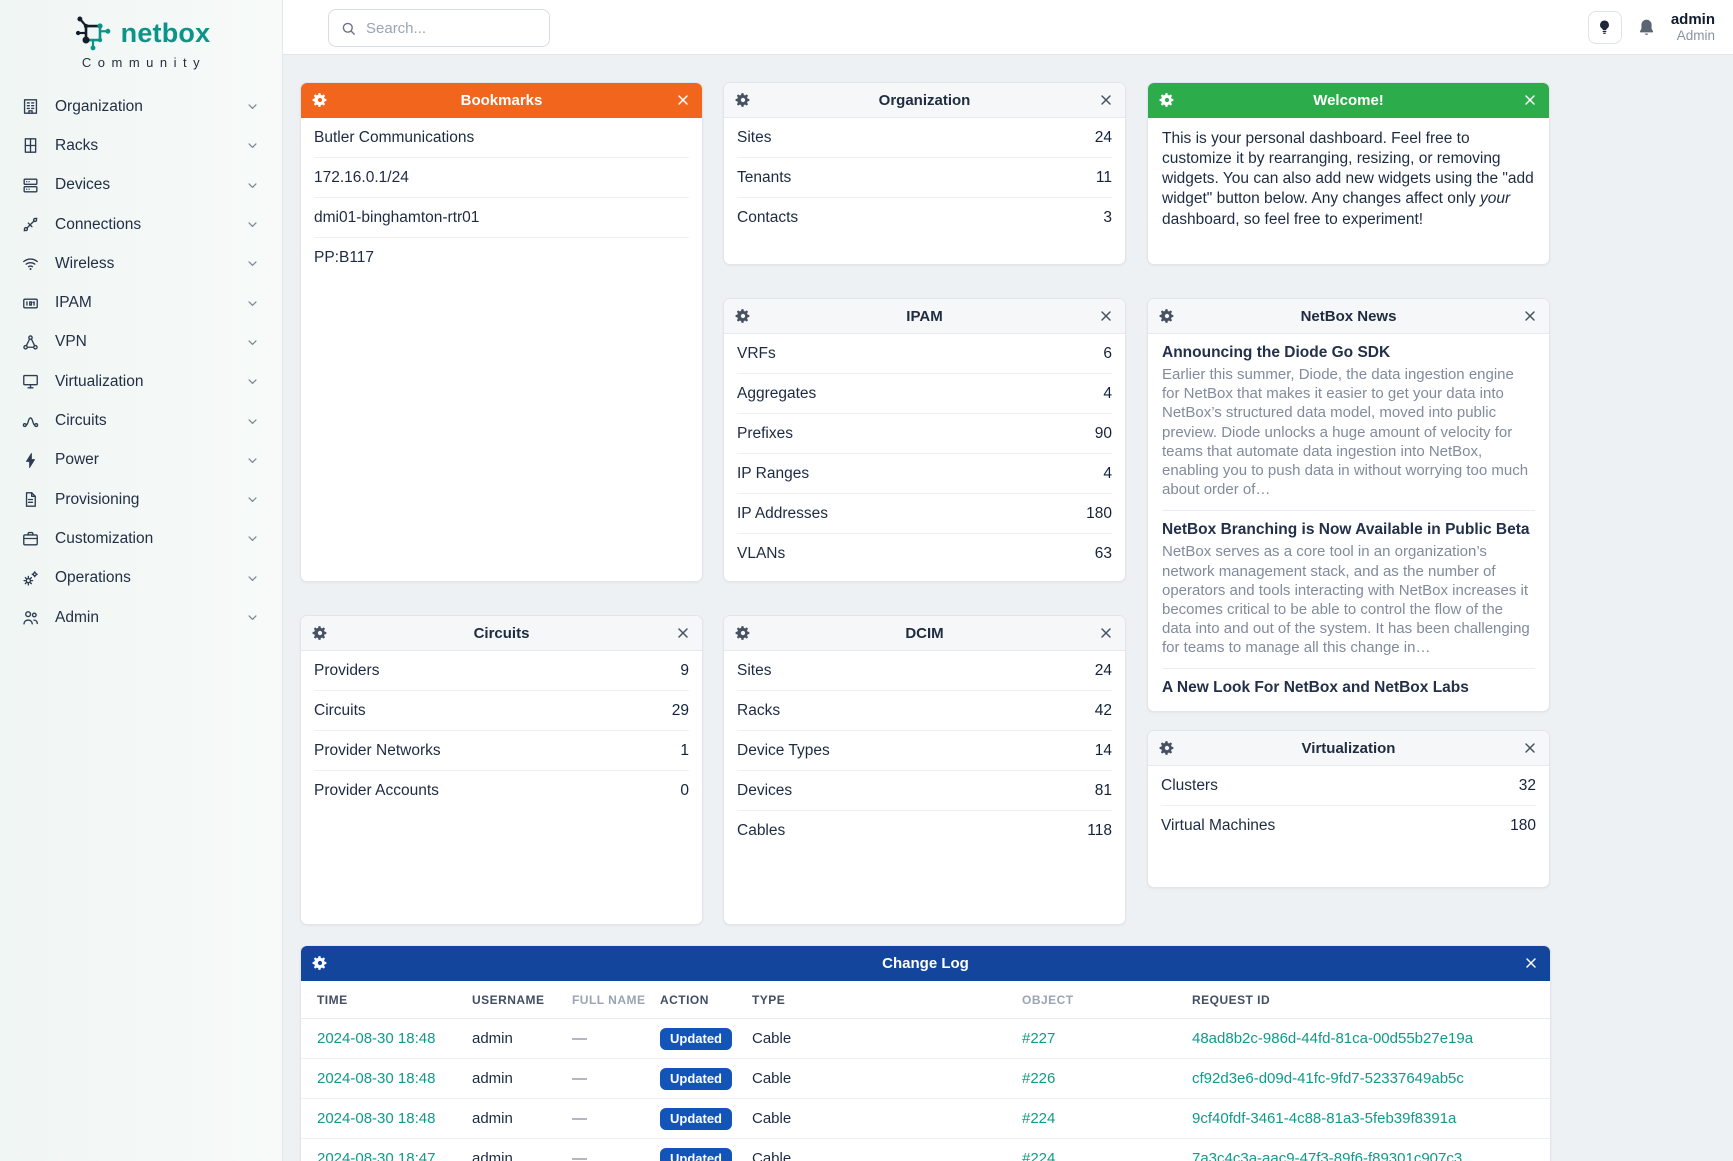  What do you see at coordinates (141, 460) in the screenshot?
I see `sidebar-item-power: Power` at bounding box center [141, 460].